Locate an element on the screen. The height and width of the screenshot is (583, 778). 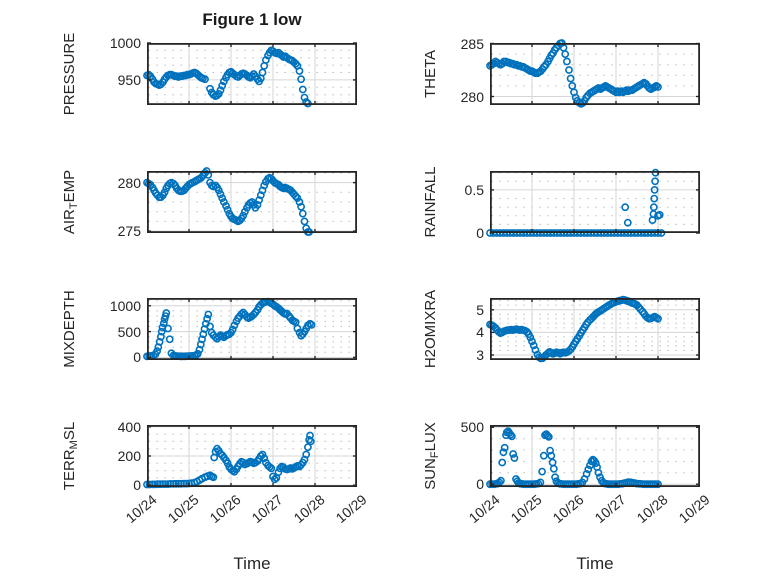
ylabel-subscript: M is located at coordinates (74, 445).